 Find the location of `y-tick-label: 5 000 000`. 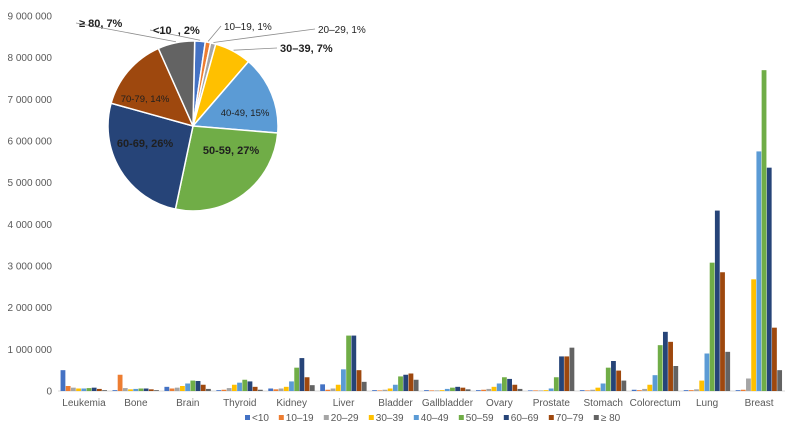

y-tick-label: 5 000 000 is located at coordinates (30, 183).